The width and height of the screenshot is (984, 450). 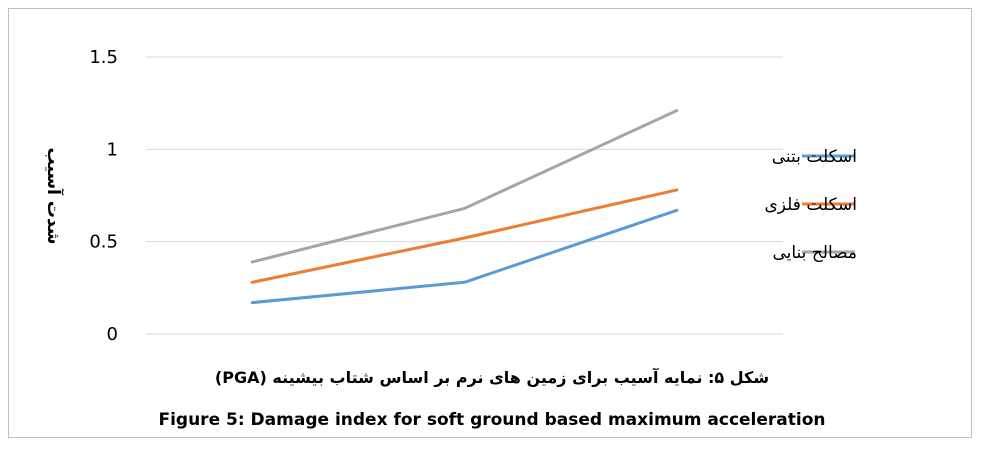 What do you see at coordinates (103, 196) in the screenshot?
I see `y-axis-ticks: 0 0.5 1 1.5` at bounding box center [103, 196].